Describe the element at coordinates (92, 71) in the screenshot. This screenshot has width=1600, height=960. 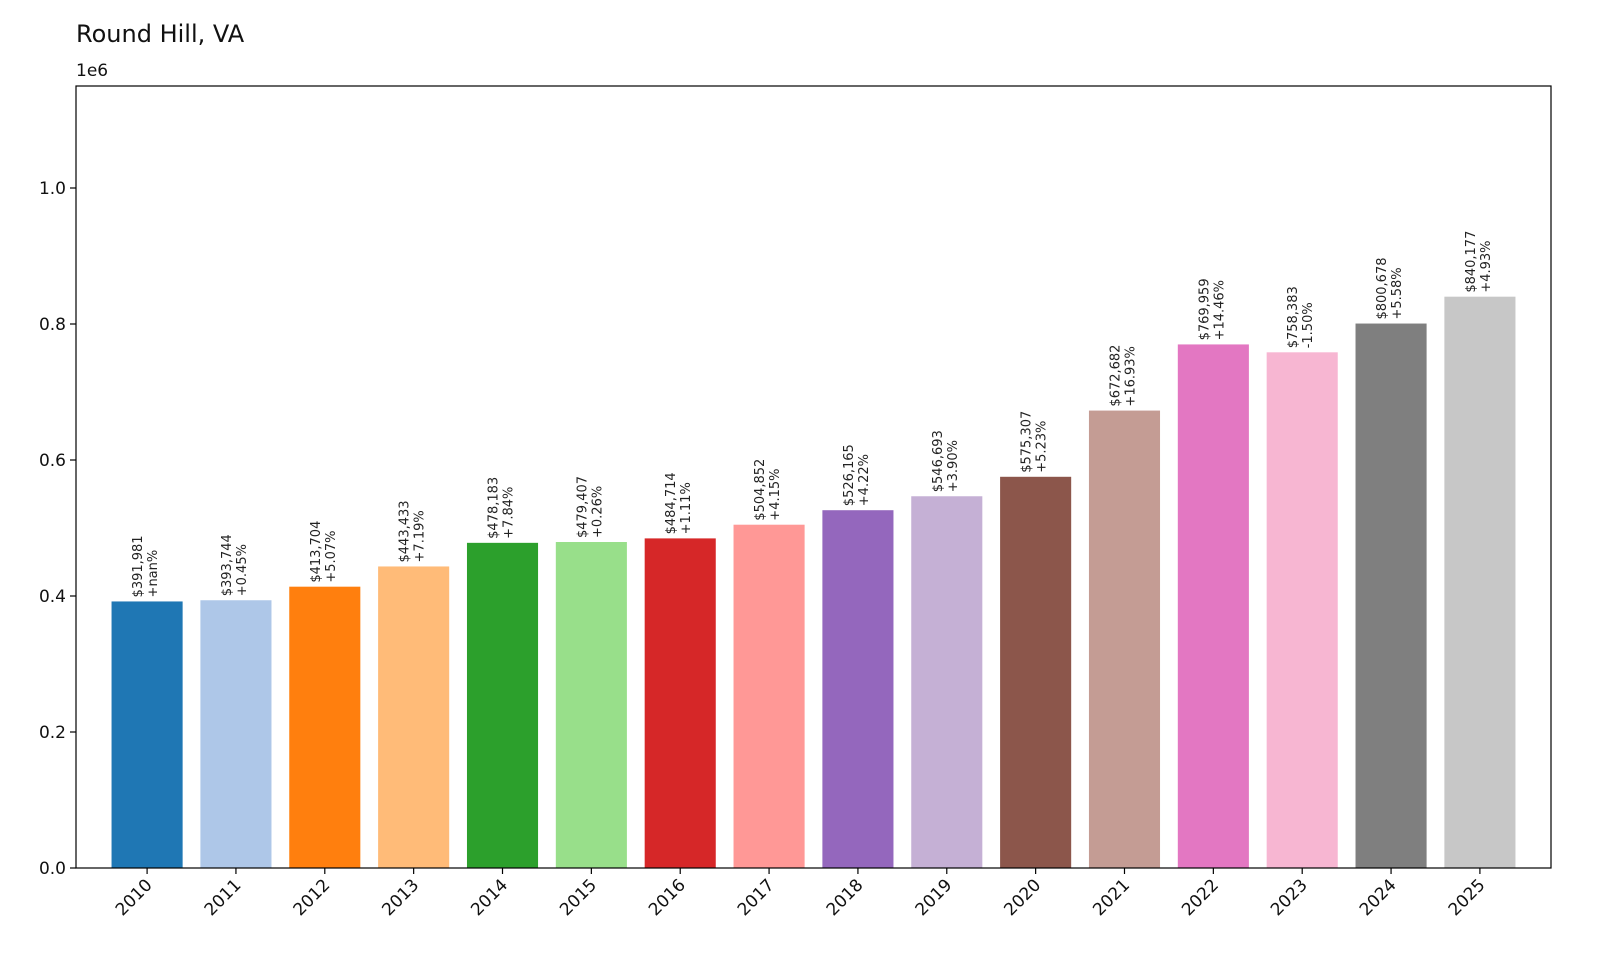
I see `y-axis-offset-text: 1e6` at that location.